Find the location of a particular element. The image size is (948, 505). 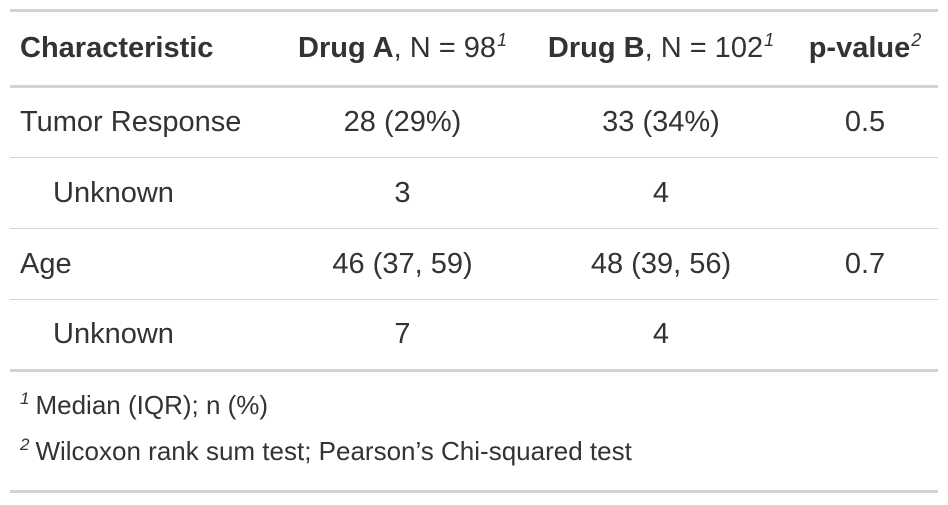

header-characteristic: Characteristic is located at coordinates (117, 48).